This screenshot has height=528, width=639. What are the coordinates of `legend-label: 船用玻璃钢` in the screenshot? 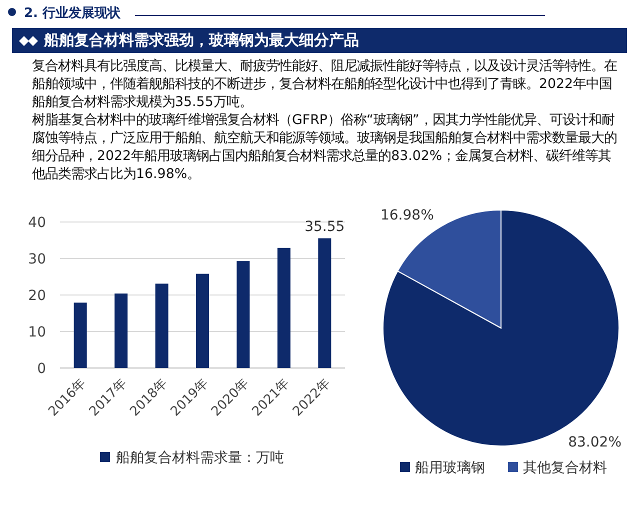 It's located at (450, 468).